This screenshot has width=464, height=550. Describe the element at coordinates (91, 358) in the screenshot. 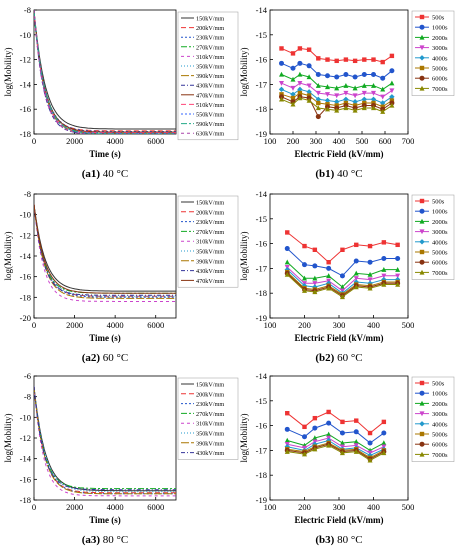

I see `caption-label: (a2)` at that location.